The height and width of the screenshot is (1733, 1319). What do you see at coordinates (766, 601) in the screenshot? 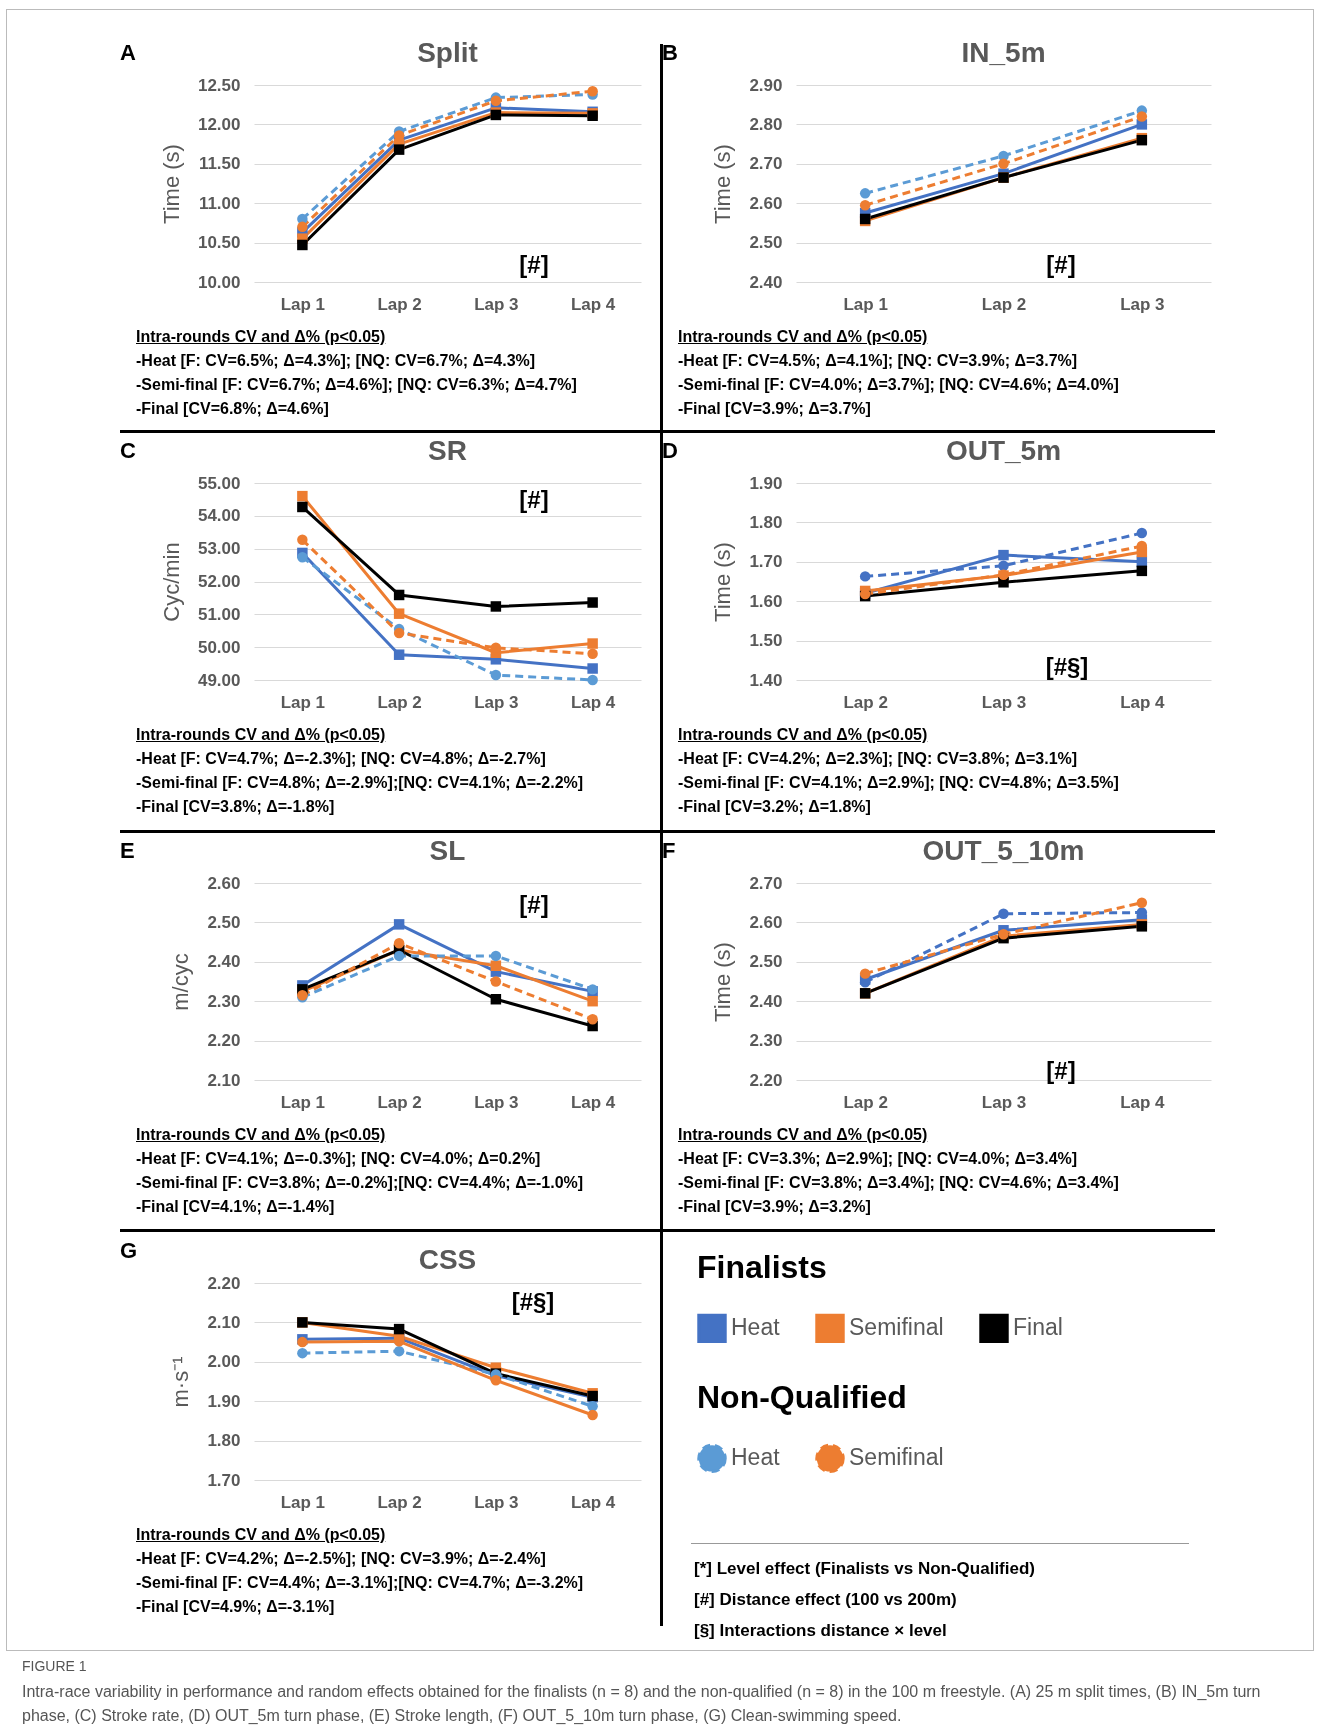
I see `y-tick-label: 1.60` at bounding box center [766, 601].